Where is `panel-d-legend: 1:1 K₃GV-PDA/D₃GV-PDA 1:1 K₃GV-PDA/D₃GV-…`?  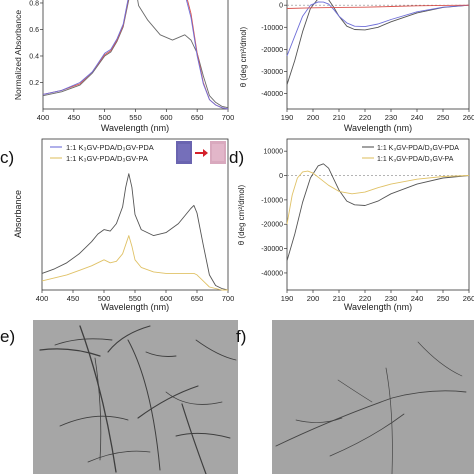
panel-d-legend: 1:1 K₃GV-PDA/D₃GV-PDA 1:1 K₃GV-PDA/D₃GV-… is located at coordinates (410, 154).